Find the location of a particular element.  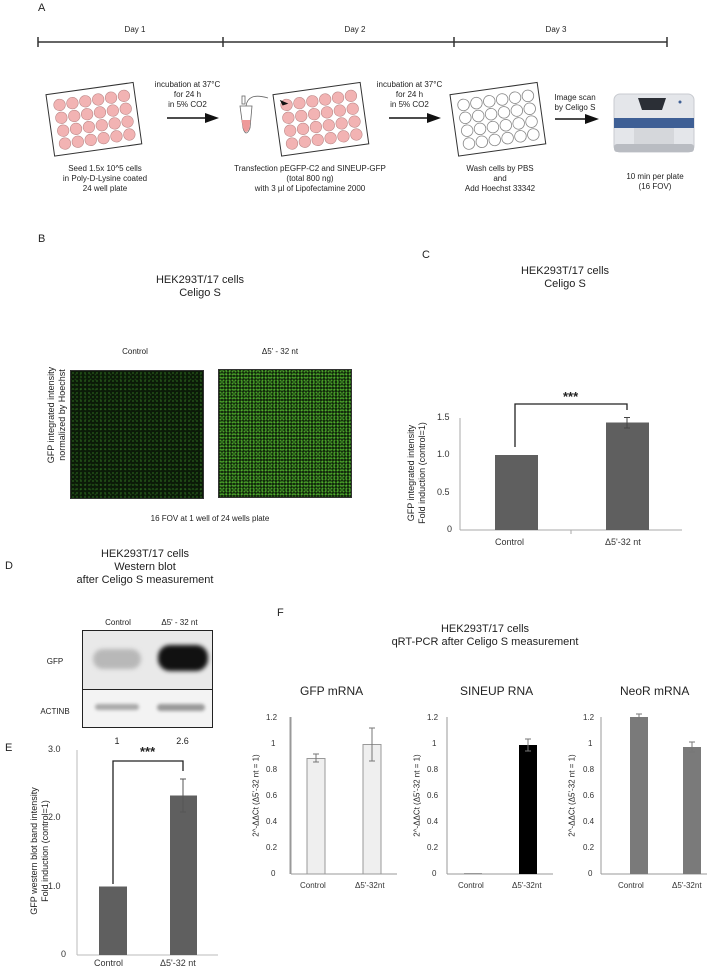

lane-label-mutant: Δ5' - 32 nt is located at coordinates (179, 622).